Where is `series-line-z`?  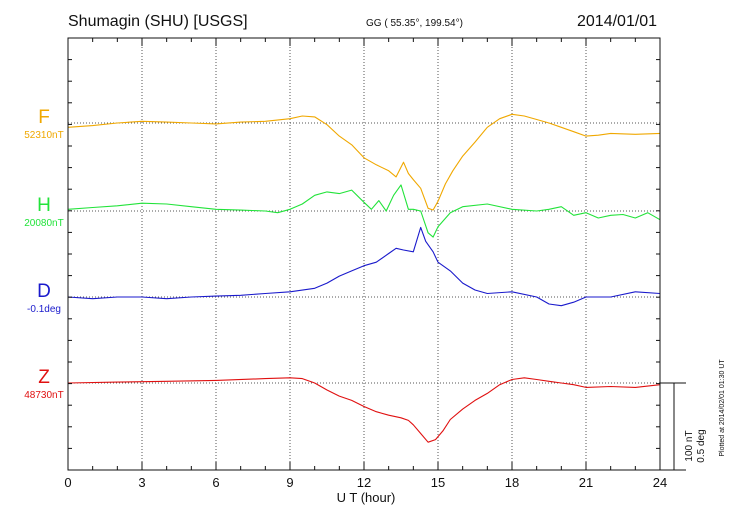
series-line-z is located at coordinates (364, 410).